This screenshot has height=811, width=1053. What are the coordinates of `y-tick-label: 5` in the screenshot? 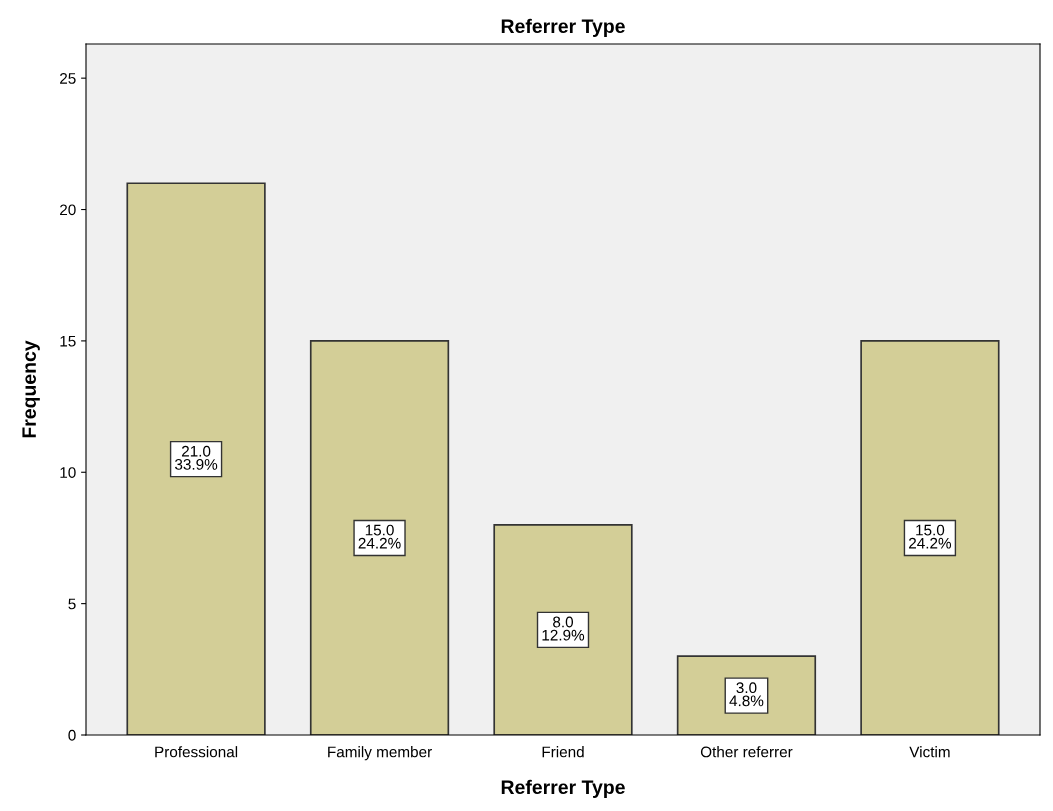 It's located at (72, 604).